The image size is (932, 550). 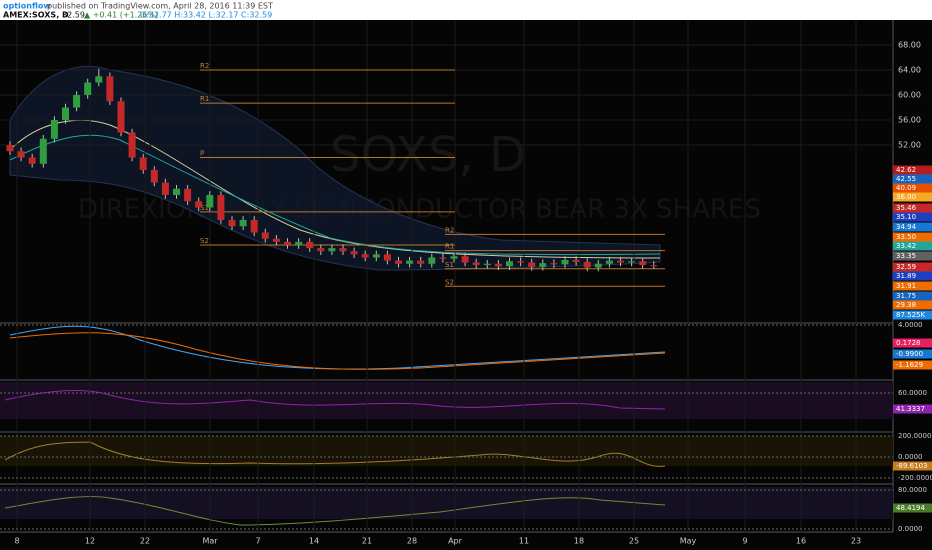 What do you see at coordinates (335, 400) in the screenshot?
I see `rsi-line` at bounding box center [335, 400].